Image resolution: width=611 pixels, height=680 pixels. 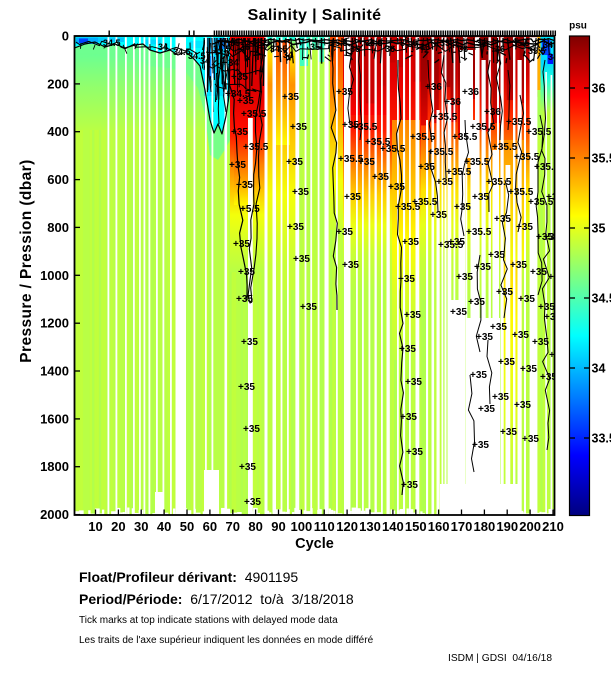 I want to click on svg-text: 10, so click(x=95, y=526).